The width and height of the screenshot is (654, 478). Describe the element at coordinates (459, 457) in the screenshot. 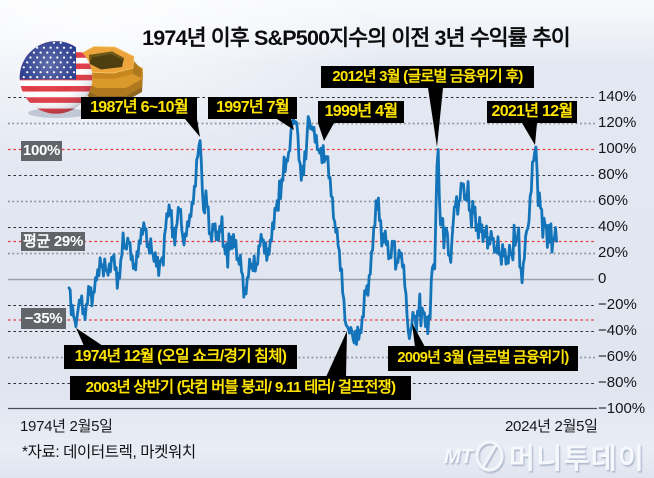

I see `svg-text: MT` at that location.